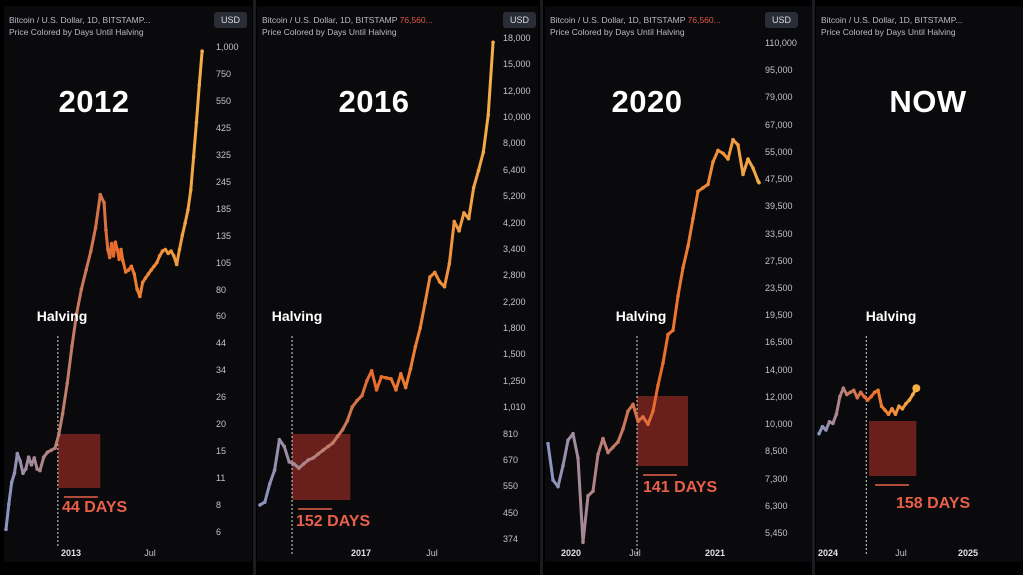  Describe the element at coordinates (254, 287) in the screenshot. I see `panel-divider` at that location.